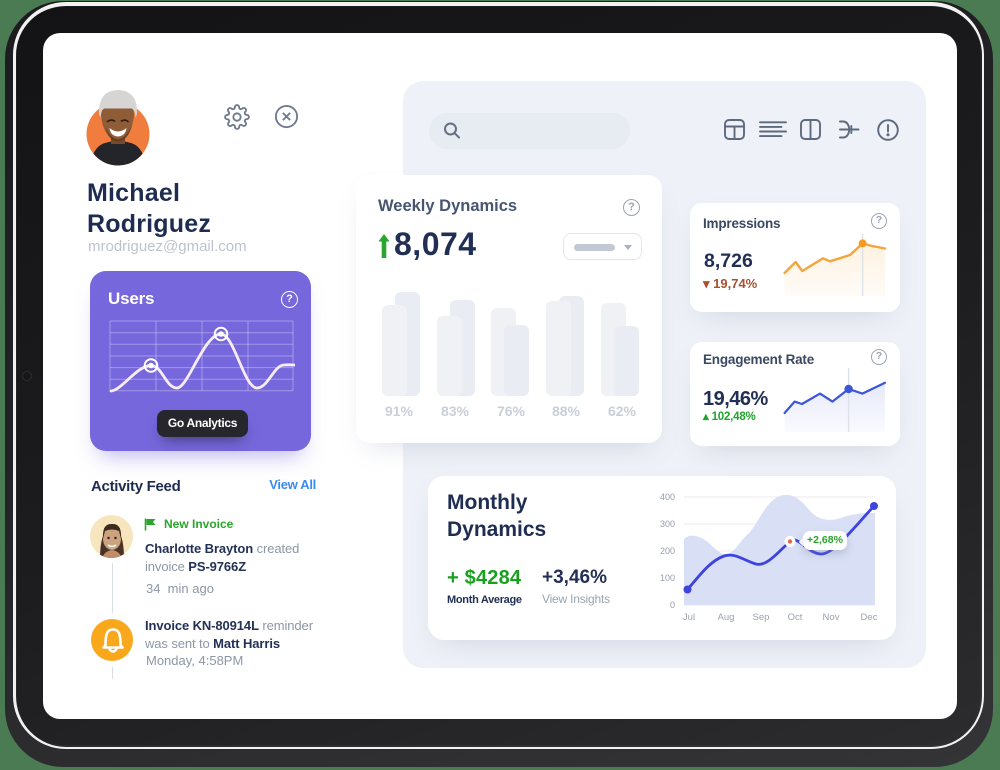  I want to click on svg-text: 100, so click(667, 578).